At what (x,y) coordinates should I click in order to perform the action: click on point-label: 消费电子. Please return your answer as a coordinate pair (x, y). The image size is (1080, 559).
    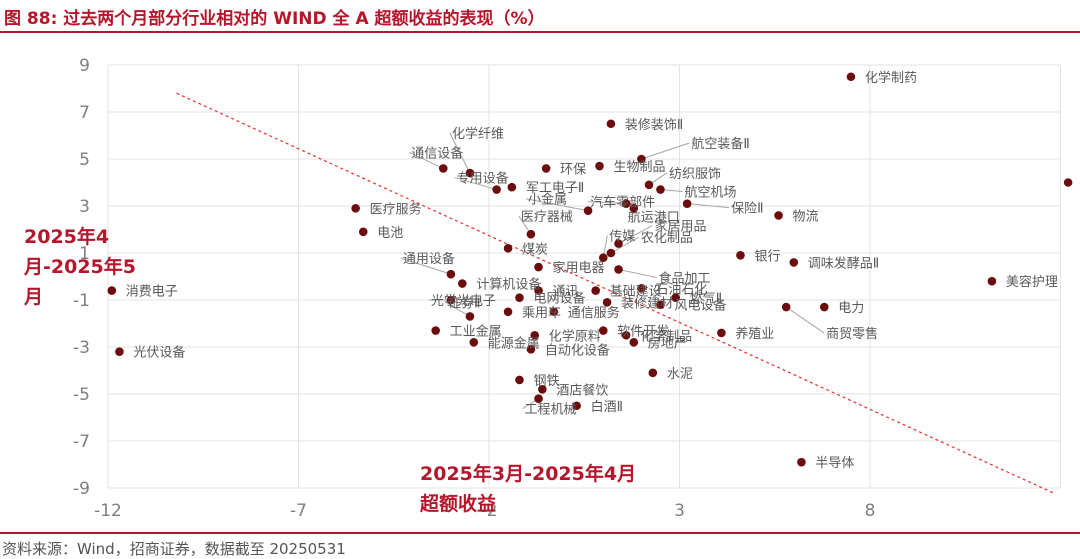
    Looking at the image, I should click on (152, 292).